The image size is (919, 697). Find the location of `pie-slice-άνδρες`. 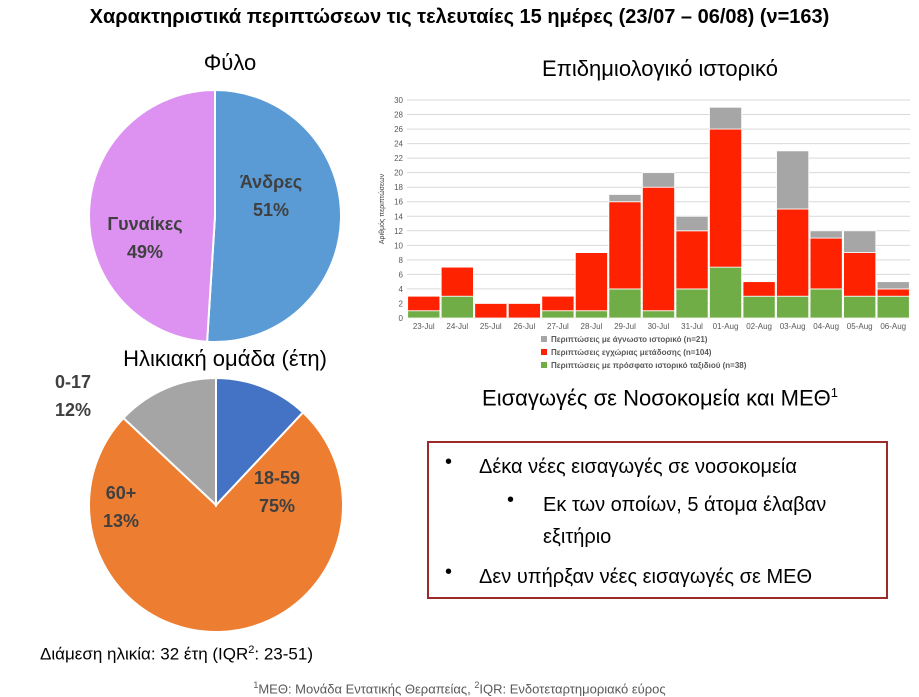

pie-slice-άνδρες is located at coordinates (274, 215).